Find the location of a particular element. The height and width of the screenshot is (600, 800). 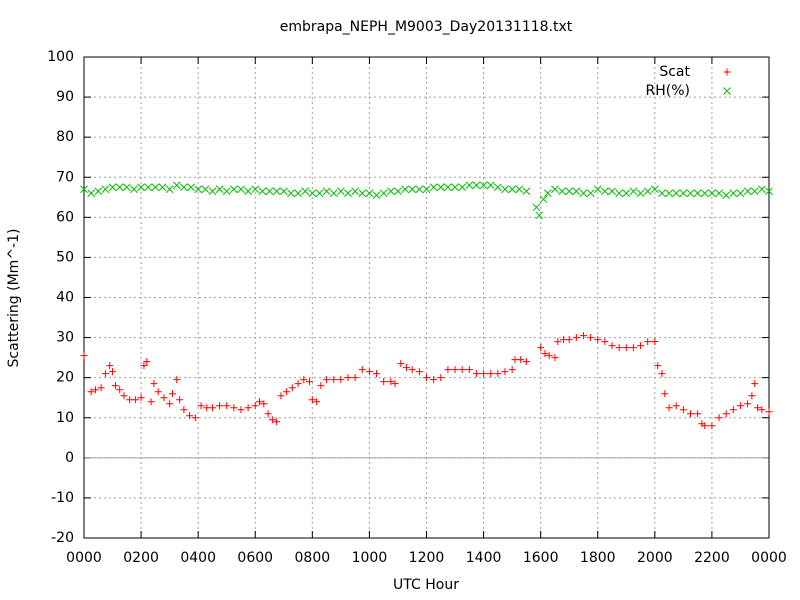

y-tick-label: 80 is located at coordinates (65, 137).